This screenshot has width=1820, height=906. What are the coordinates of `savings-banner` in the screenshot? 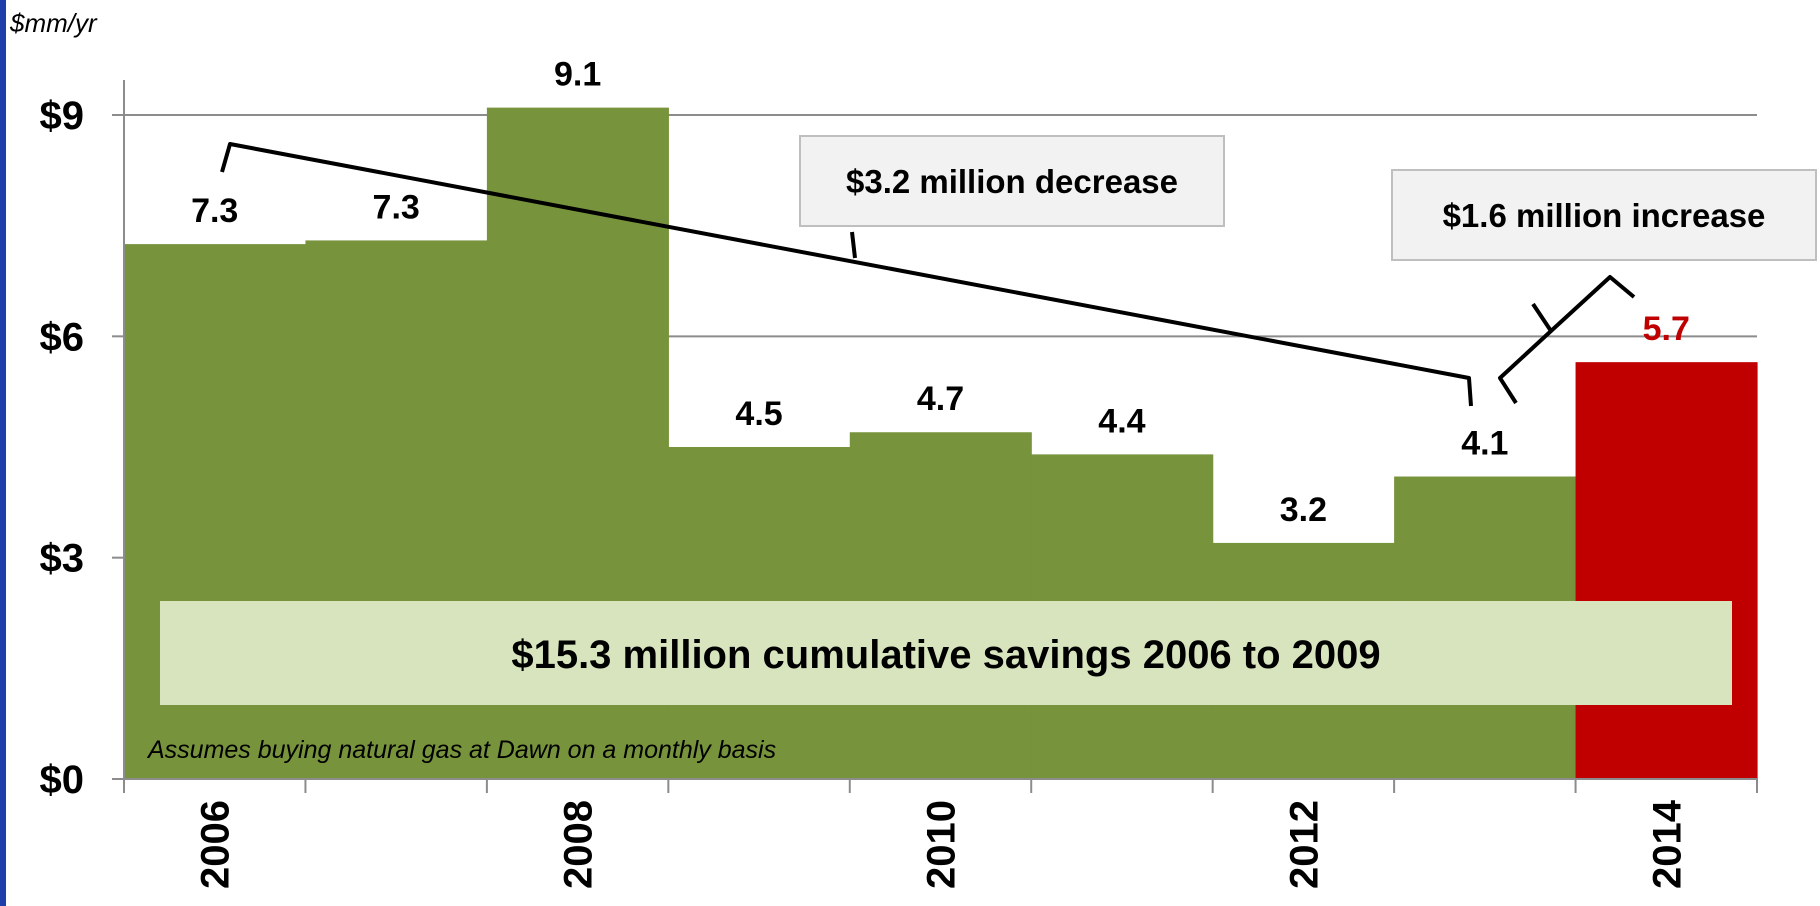 It's located at (946, 653).